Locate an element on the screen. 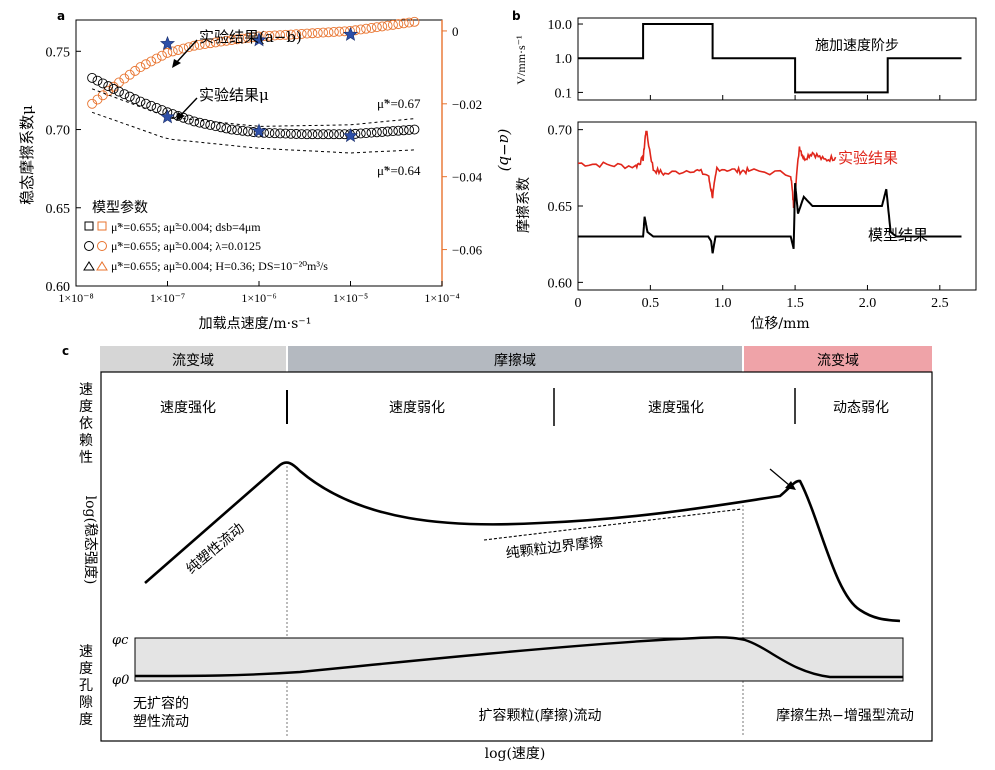 Image resolution: width=995 pixels, height=770 pixels. panel-a-y2-ticks: 0 −0.02 −0.04 −0.06 is located at coordinates (462, 141).